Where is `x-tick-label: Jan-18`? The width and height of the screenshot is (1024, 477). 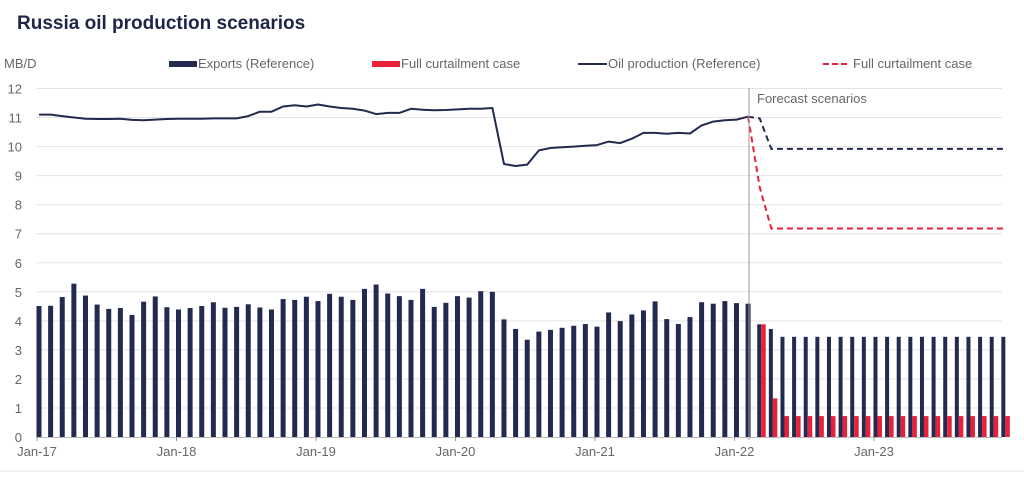 x-tick-label: Jan-18 is located at coordinates (177, 451).